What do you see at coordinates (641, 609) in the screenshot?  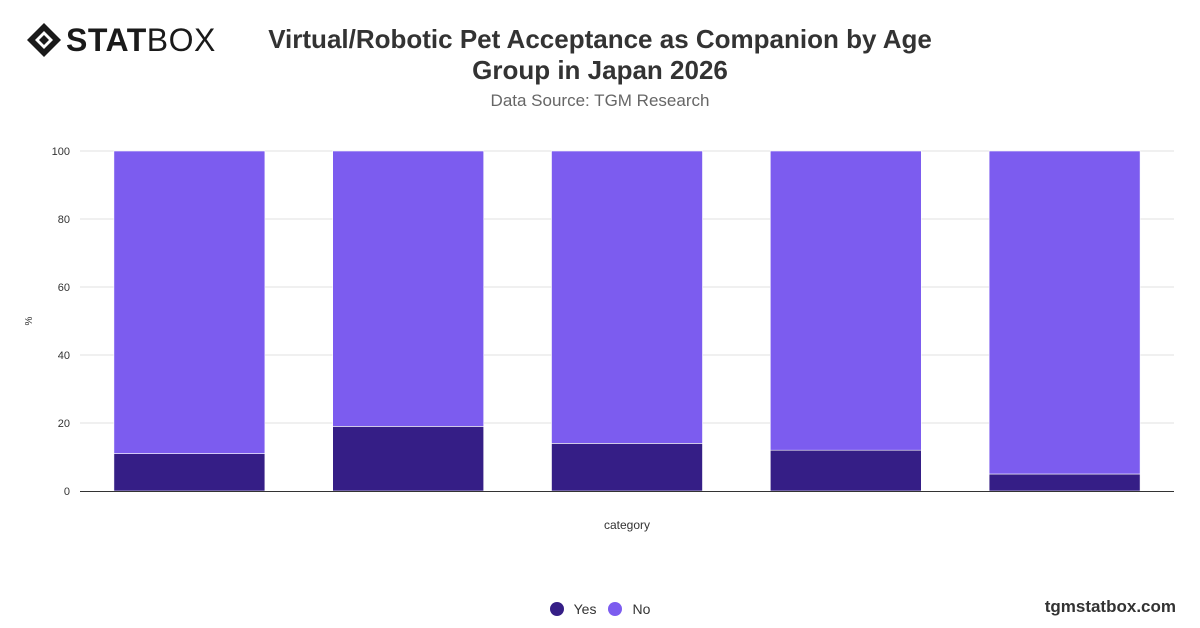 I see `legend-label-no: No` at bounding box center [641, 609].